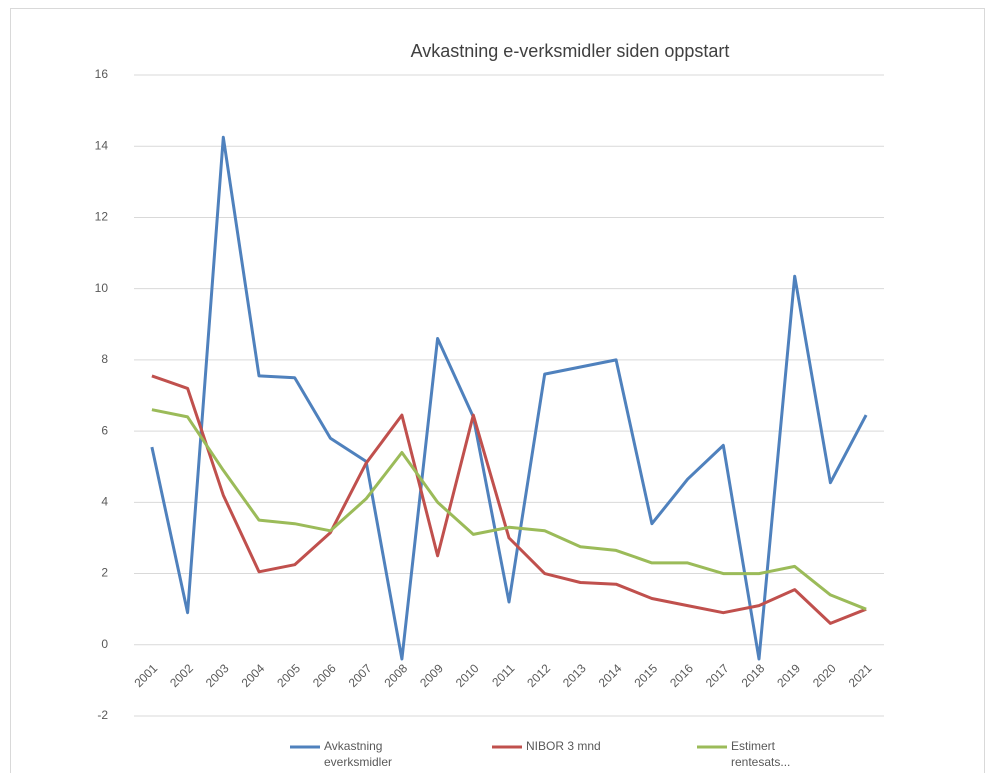 This screenshot has height=773, width=989. I want to click on x-tick-label: 2002, so click(181, 675).